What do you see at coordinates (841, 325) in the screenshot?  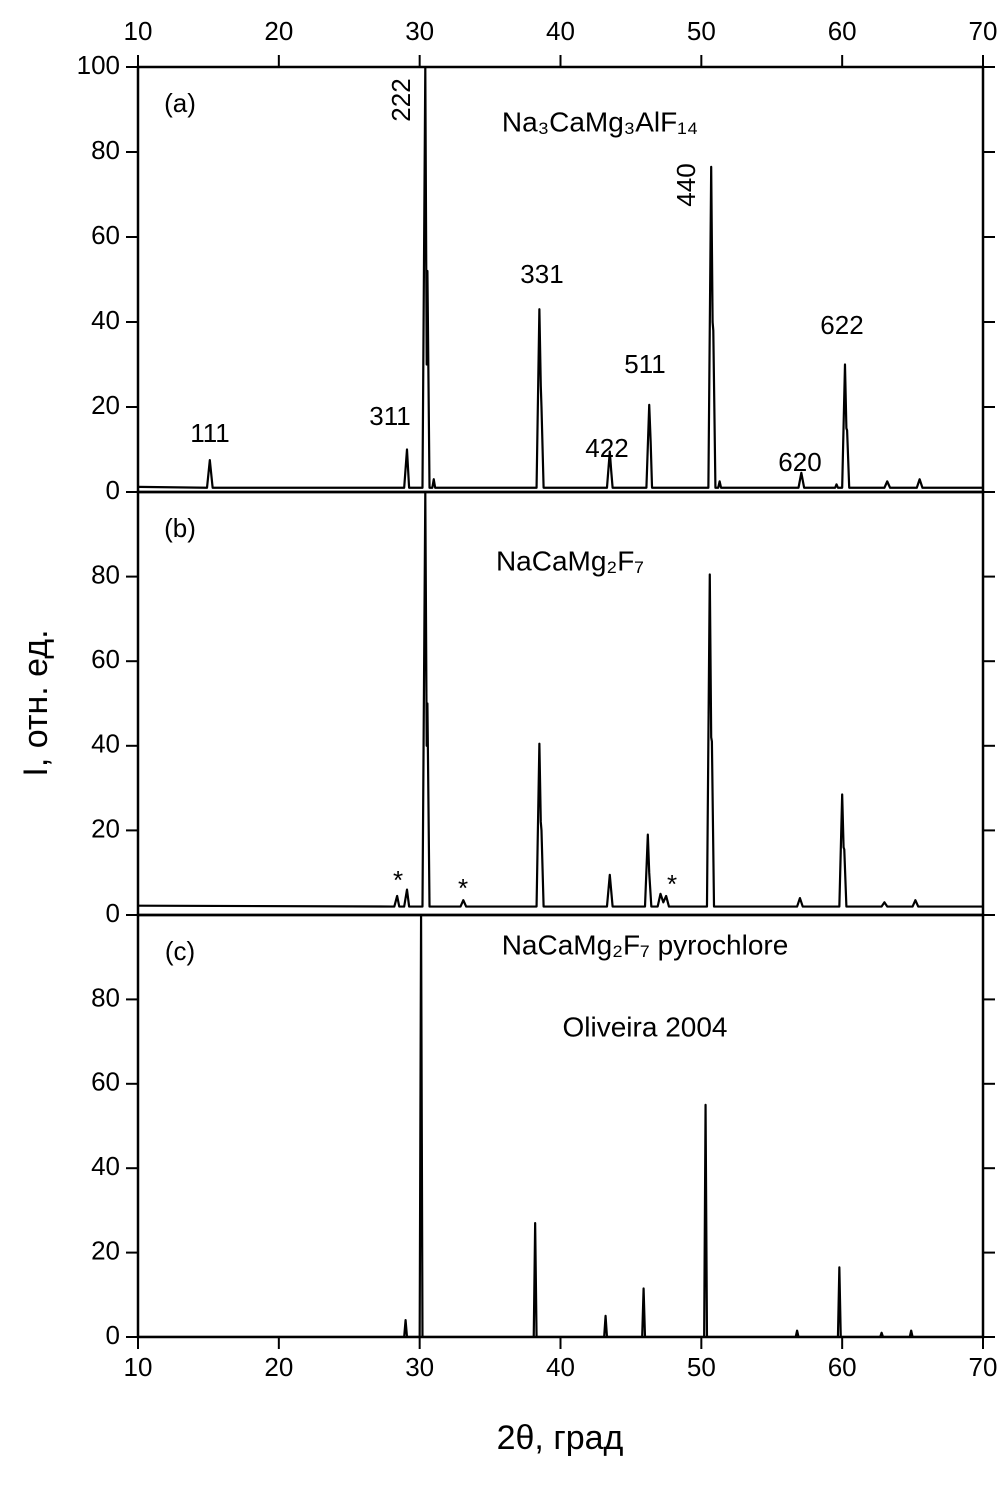 I see `annotation: 622` at bounding box center [841, 325].